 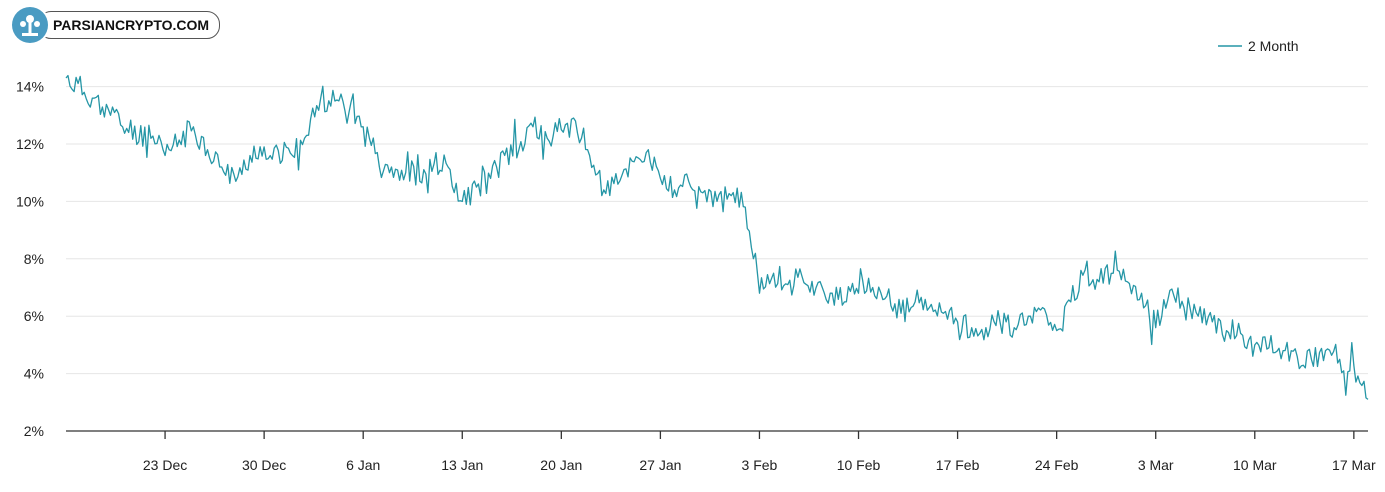 What do you see at coordinates (462, 465) in the screenshot?
I see `x-tick-label: 13 Jan` at bounding box center [462, 465].